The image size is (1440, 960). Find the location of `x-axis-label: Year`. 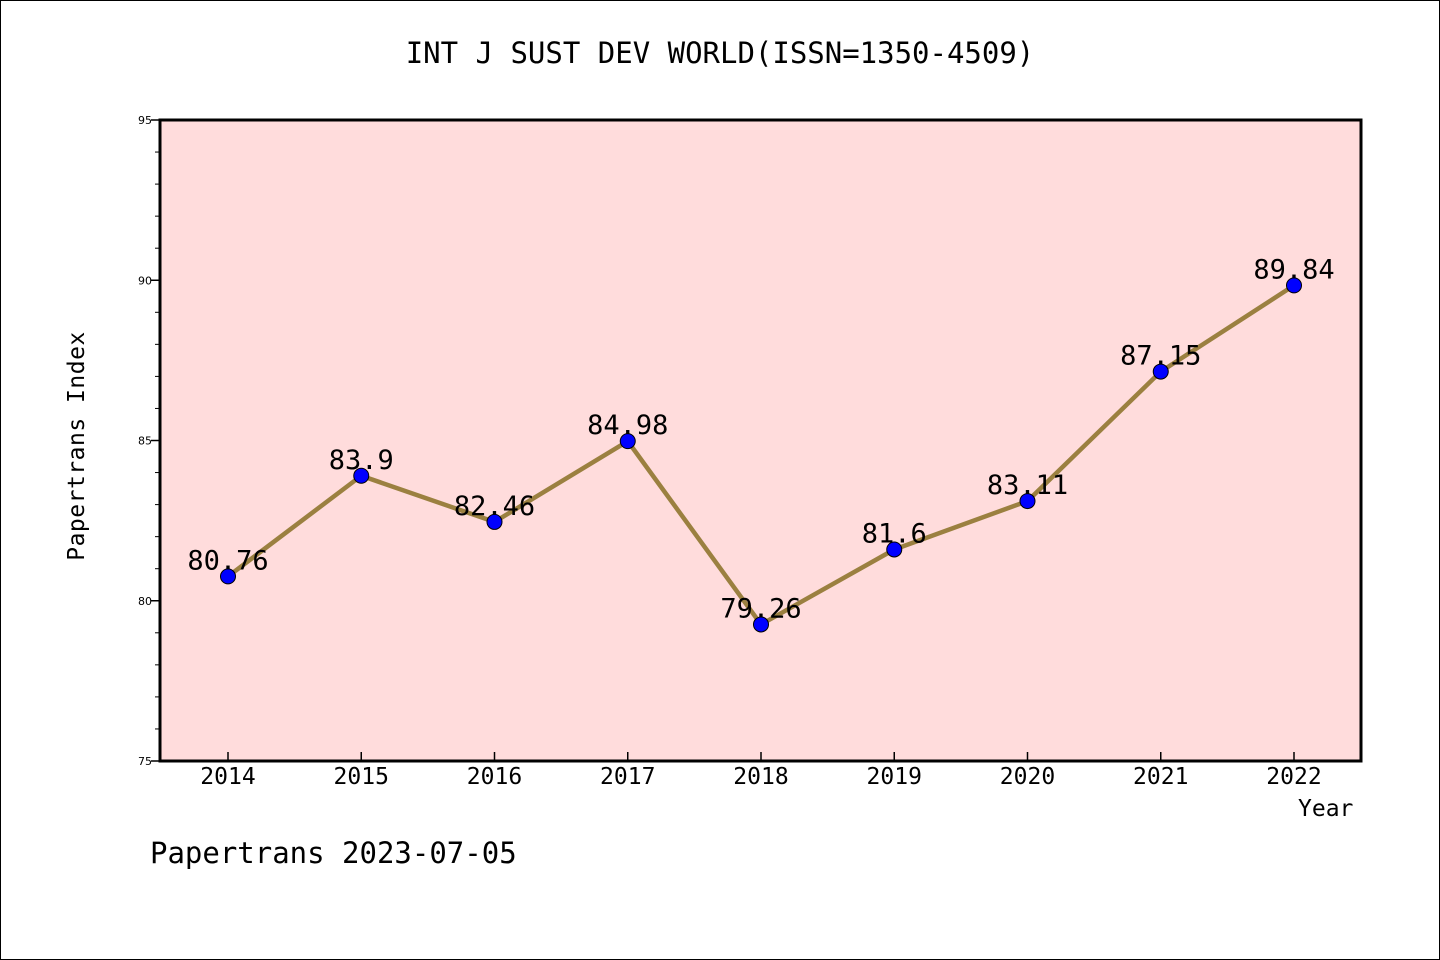

x-axis-label: Year is located at coordinates (1326, 809).